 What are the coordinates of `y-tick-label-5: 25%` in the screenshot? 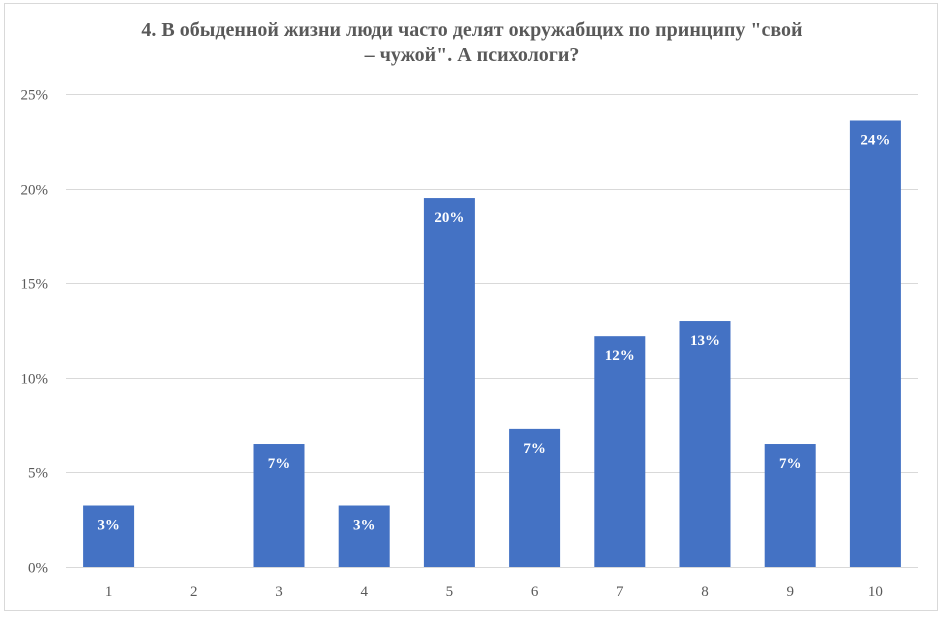 It's located at (35, 96).